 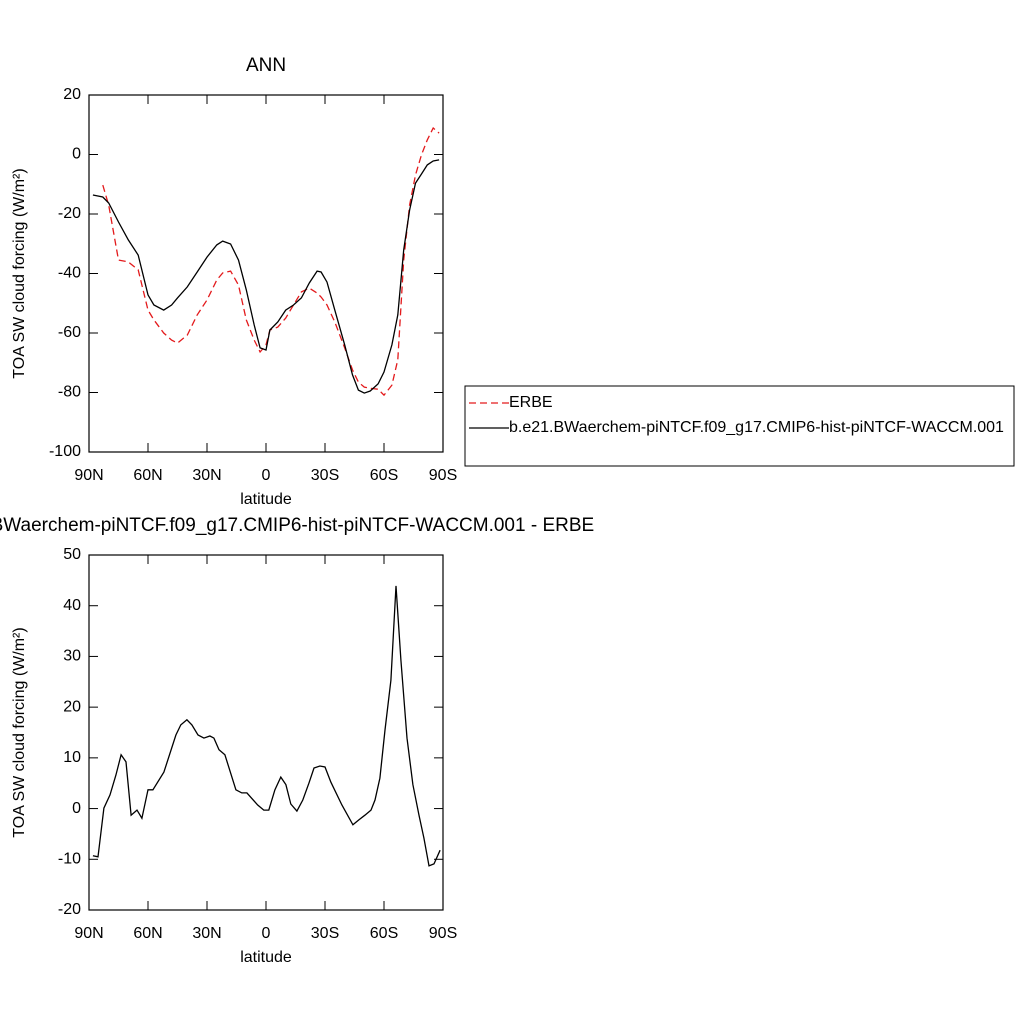 What do you see at coordinates (72, 656) in the screenshot?
I see `y-tick-label: 30` at bounding box center [72, 656].